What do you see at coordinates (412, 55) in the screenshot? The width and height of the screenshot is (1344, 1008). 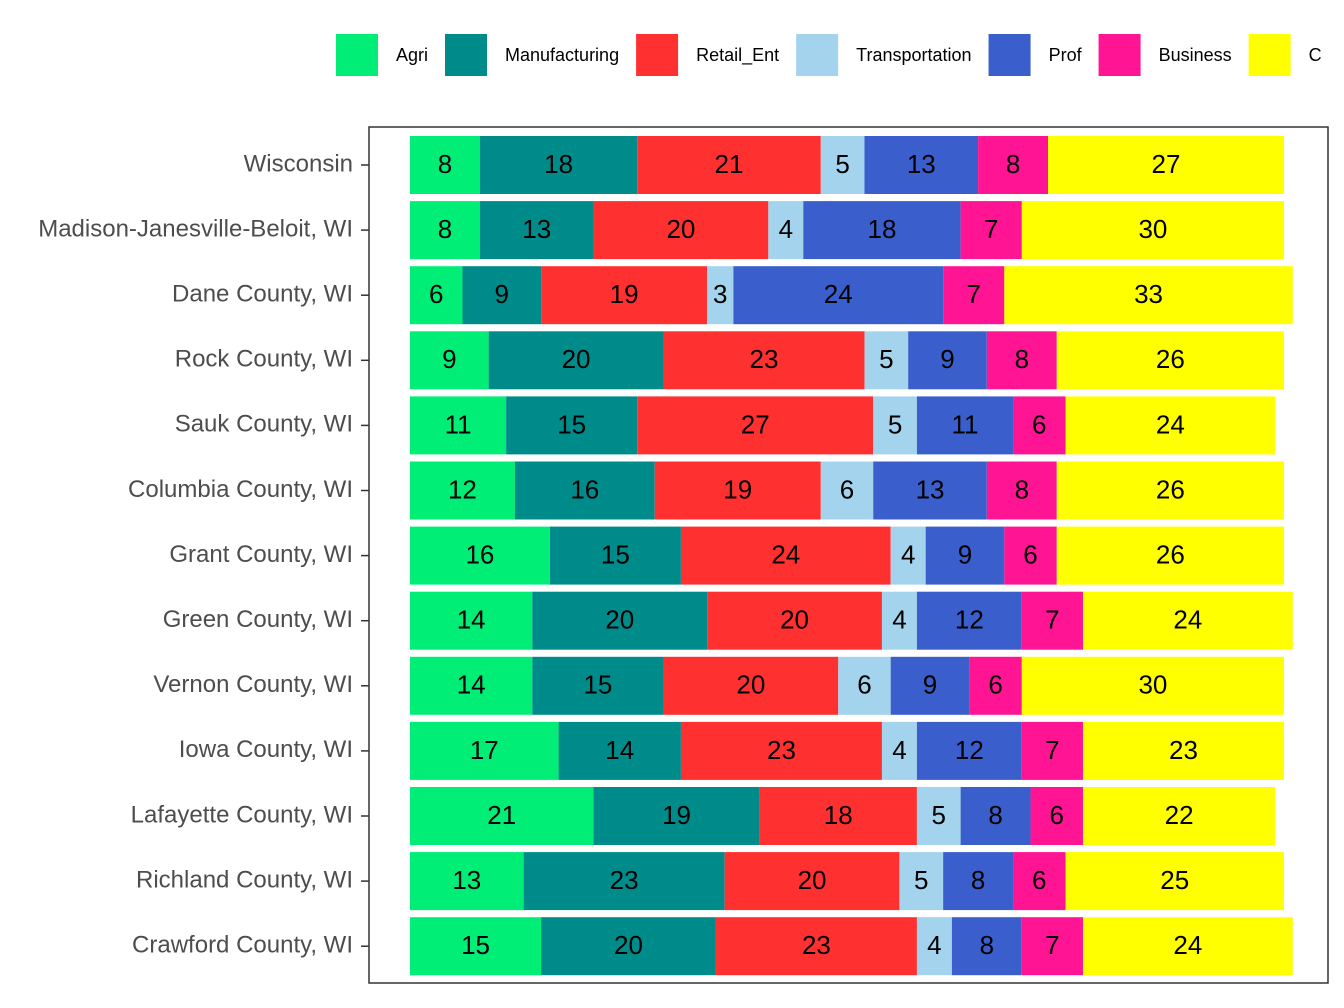 I see `legend-label: Agri` at bounding box center [412, 55].